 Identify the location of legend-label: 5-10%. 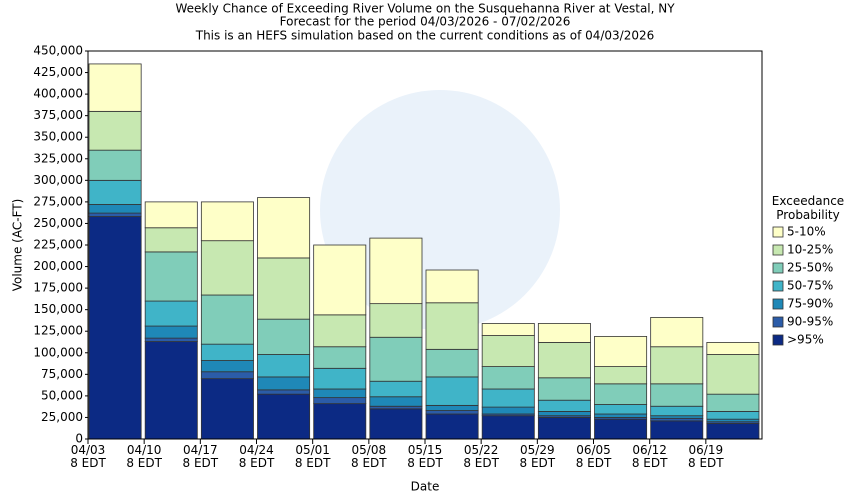
(806, 232).